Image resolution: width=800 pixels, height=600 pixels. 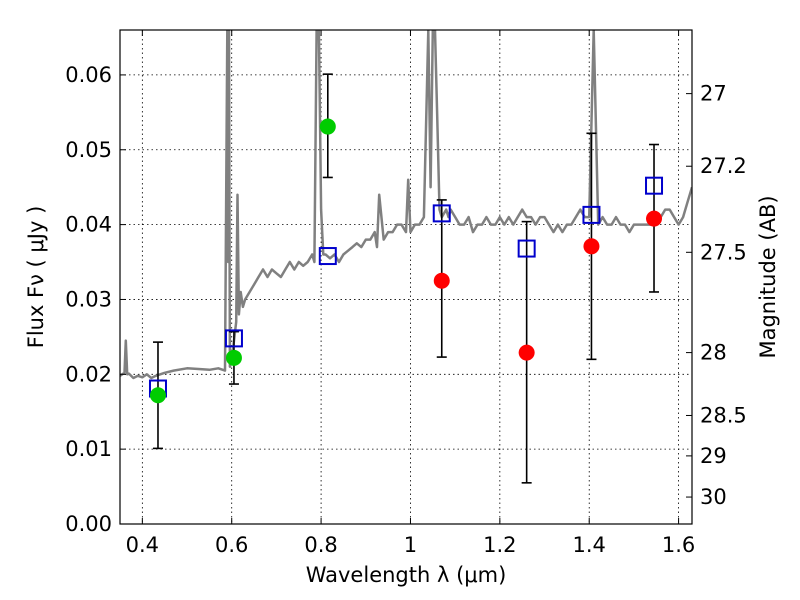 I want to click on x-tick-label: 1.6, so click(x=678, y=545).